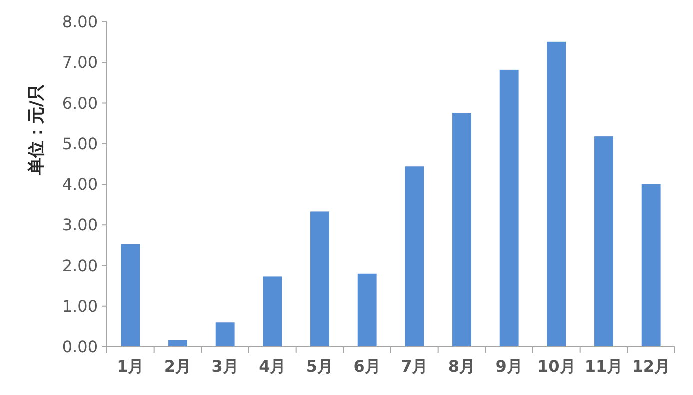 Image resolution: width=693 pixels, height=395 pixels. I want to click on x-tick-label: 12月, so click(651, 366).